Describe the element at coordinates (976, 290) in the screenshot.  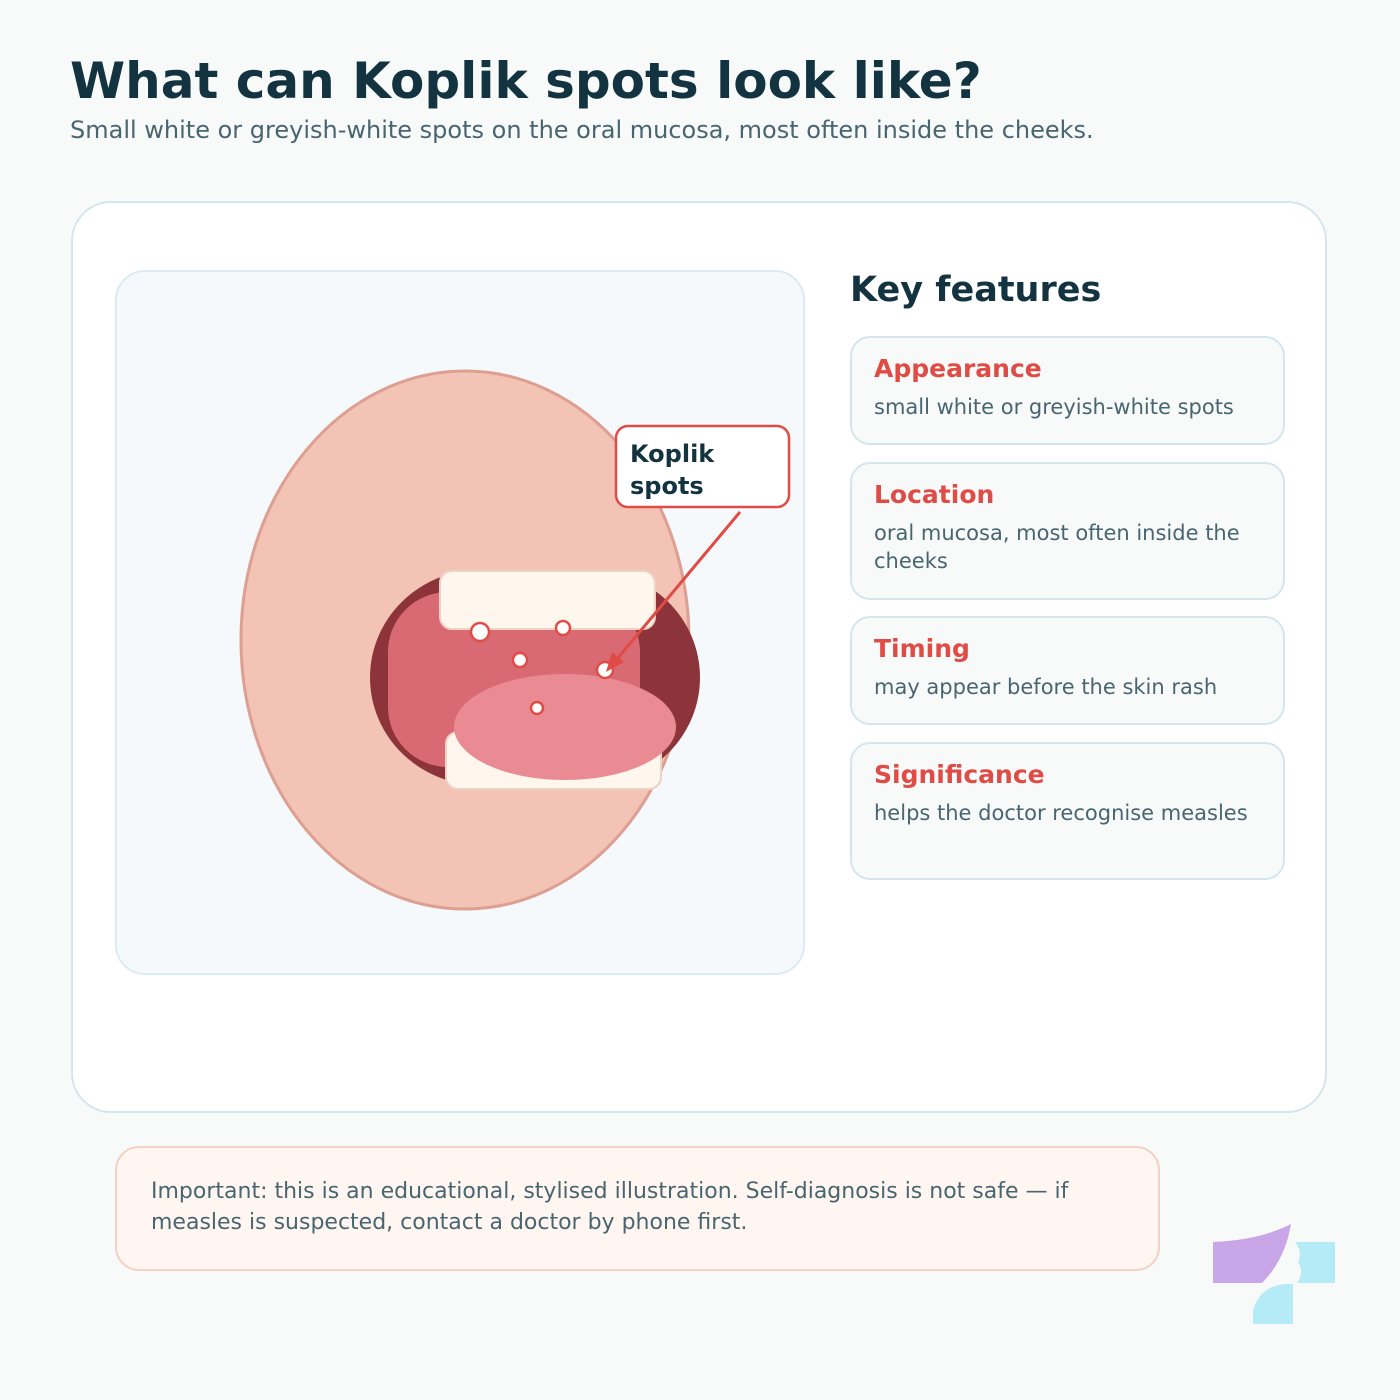
I see `features-title: Key features` at that location.